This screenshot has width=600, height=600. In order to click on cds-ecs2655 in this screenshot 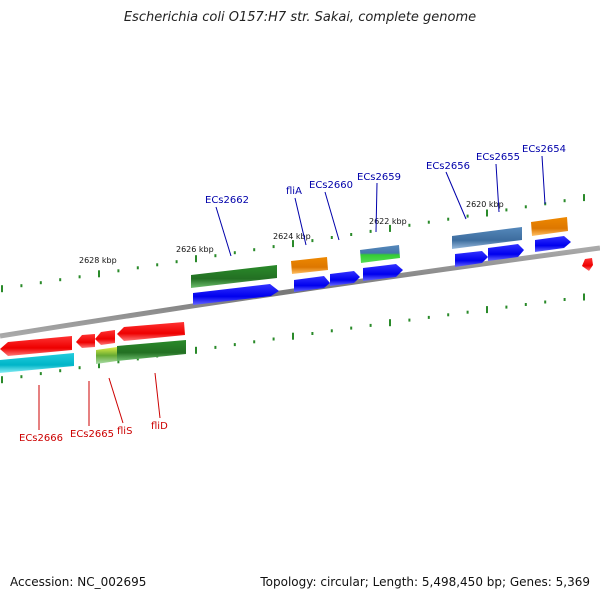, I will do `click(506, 252)`.